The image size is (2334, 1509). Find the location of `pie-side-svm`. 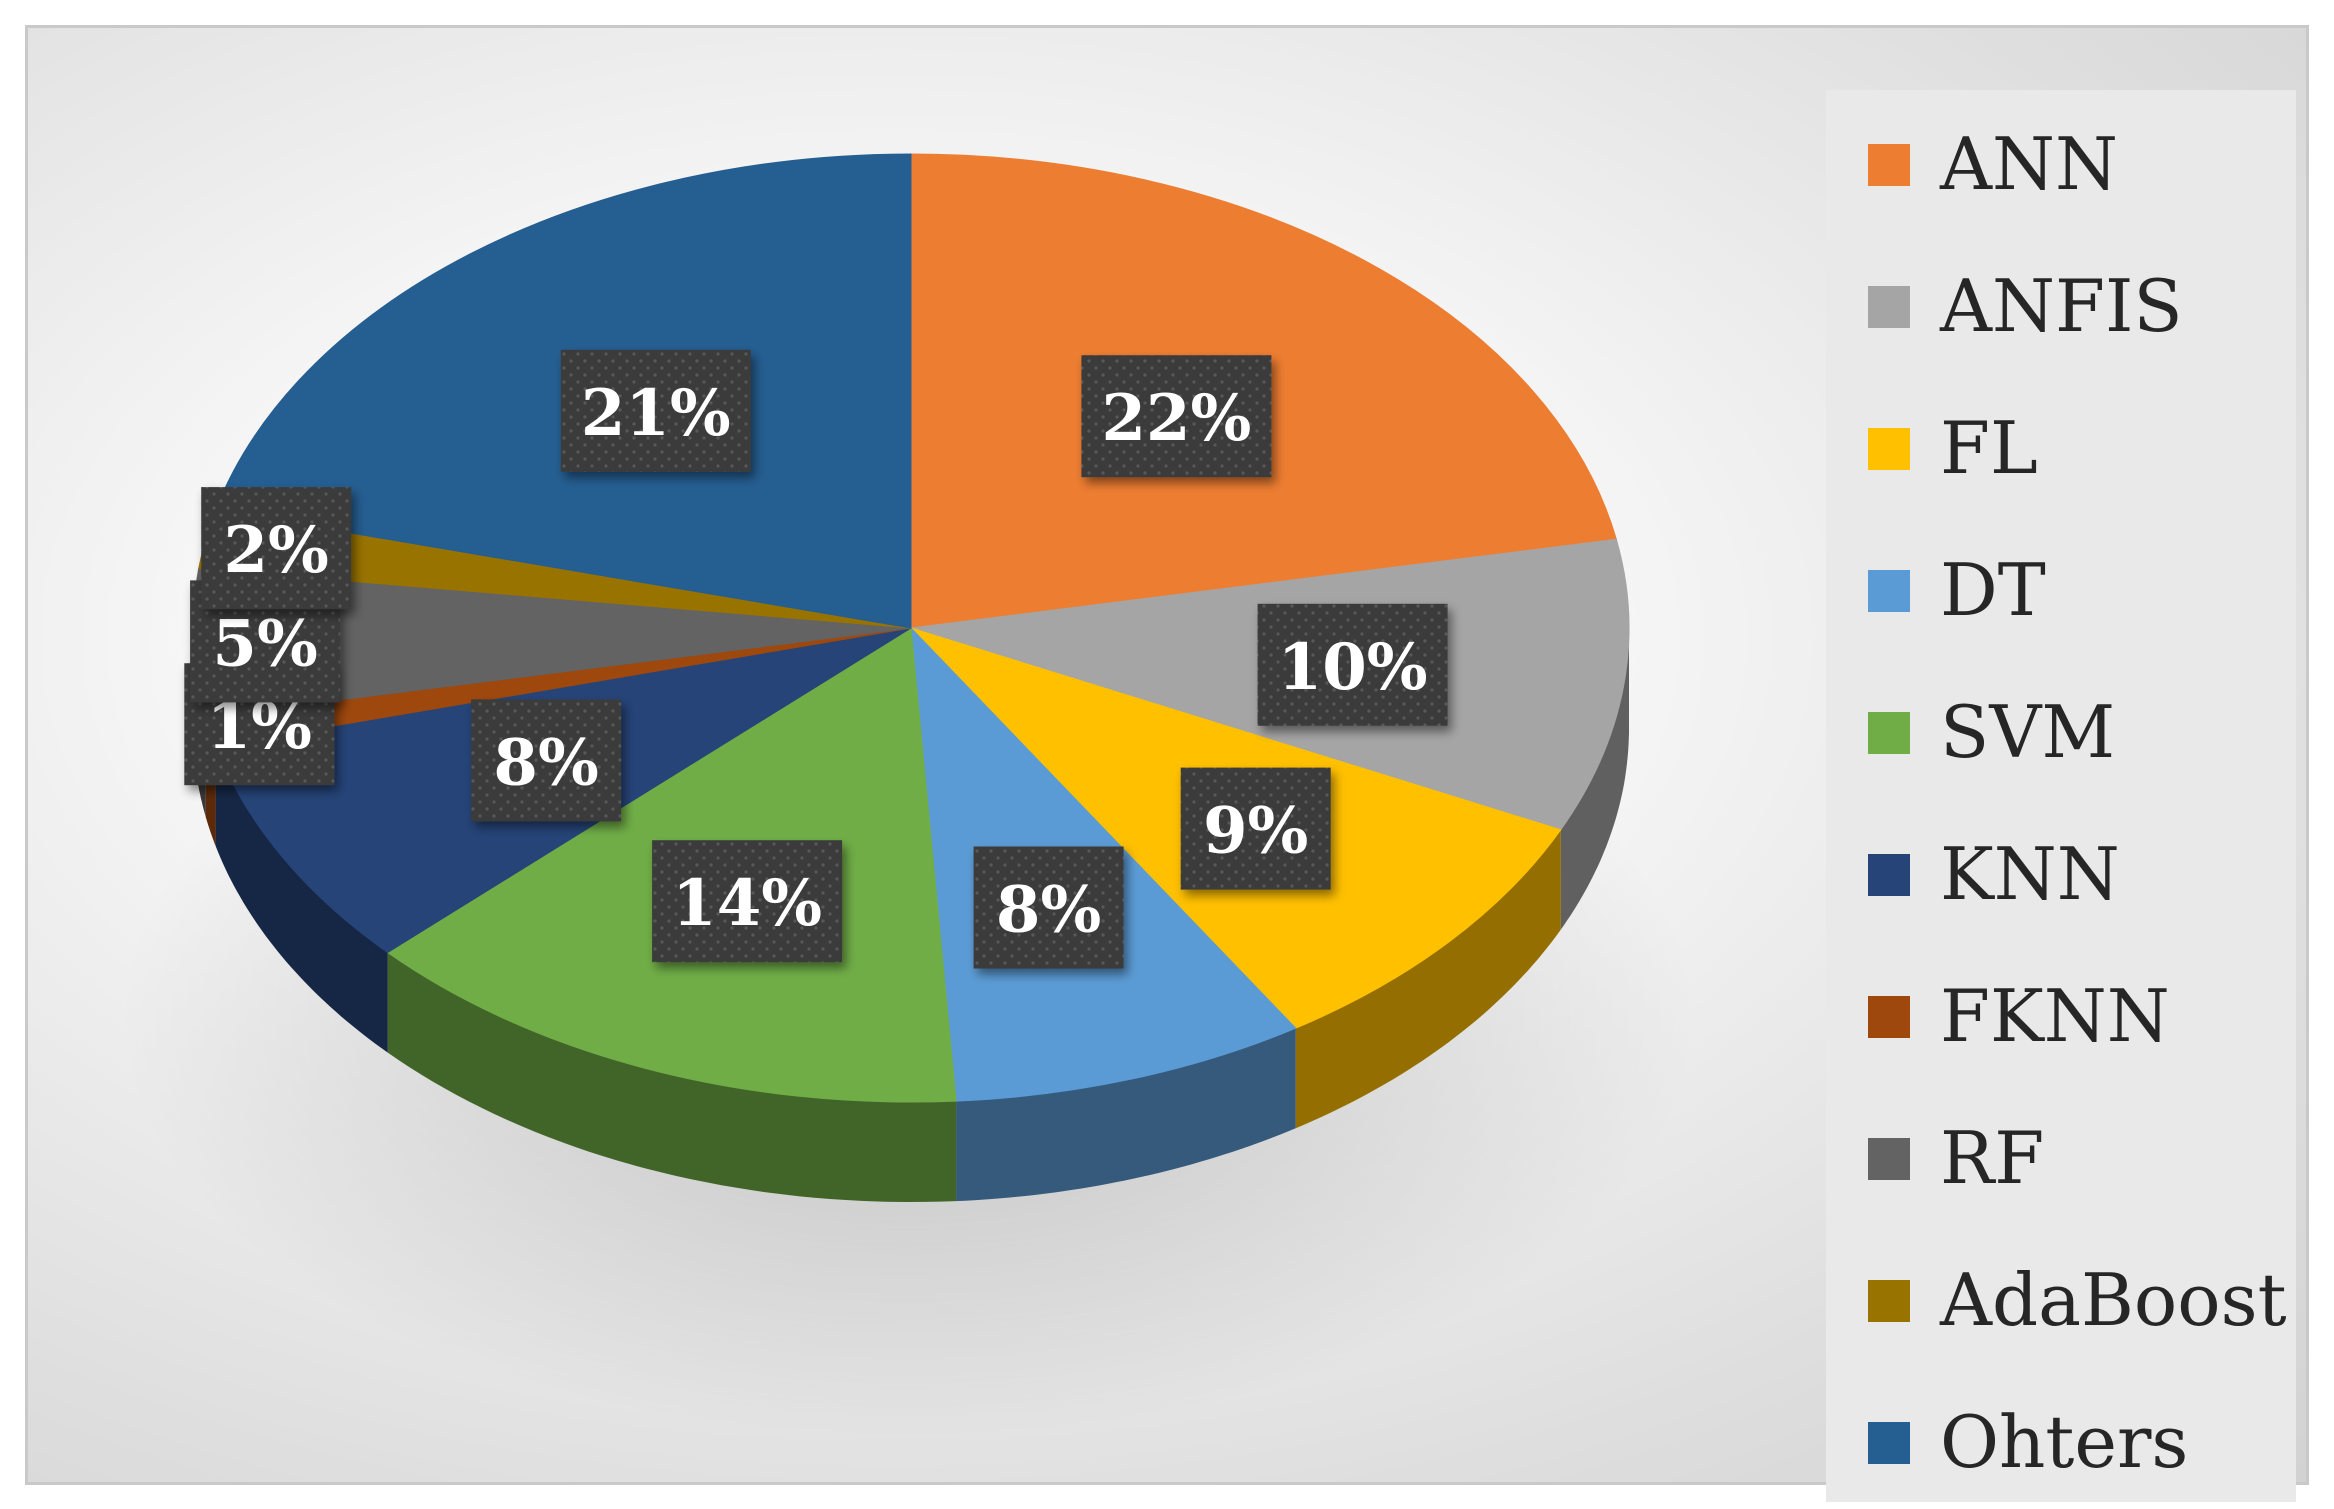

pie-side-svm is located at coordinates (672, 1077).